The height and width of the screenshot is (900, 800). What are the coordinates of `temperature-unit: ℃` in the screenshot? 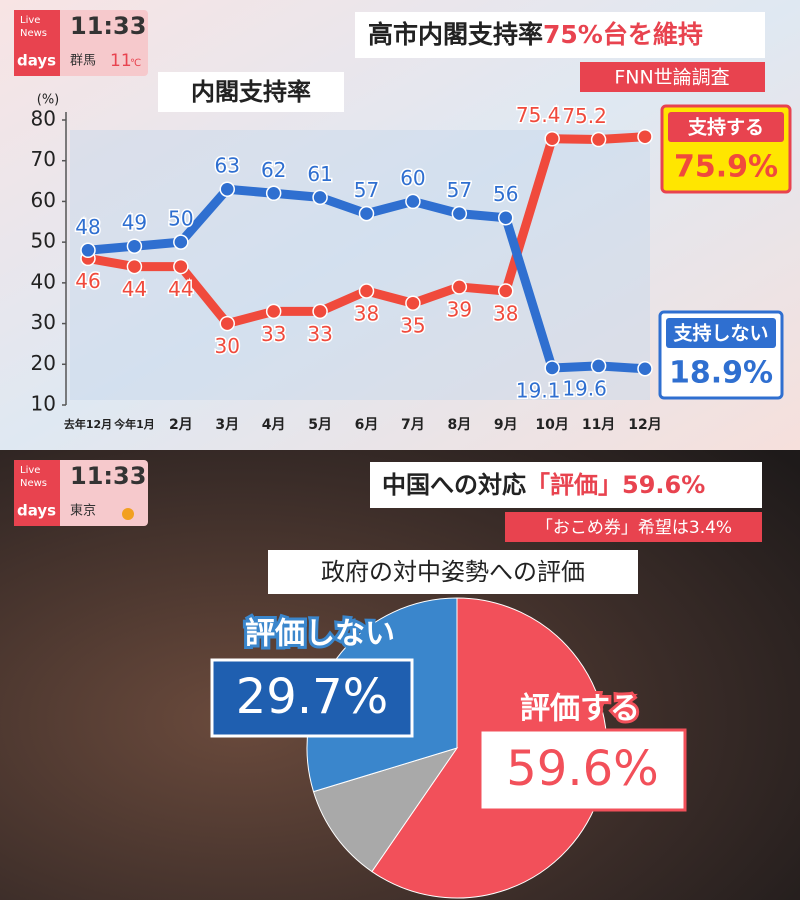 It's located at (135, 63).